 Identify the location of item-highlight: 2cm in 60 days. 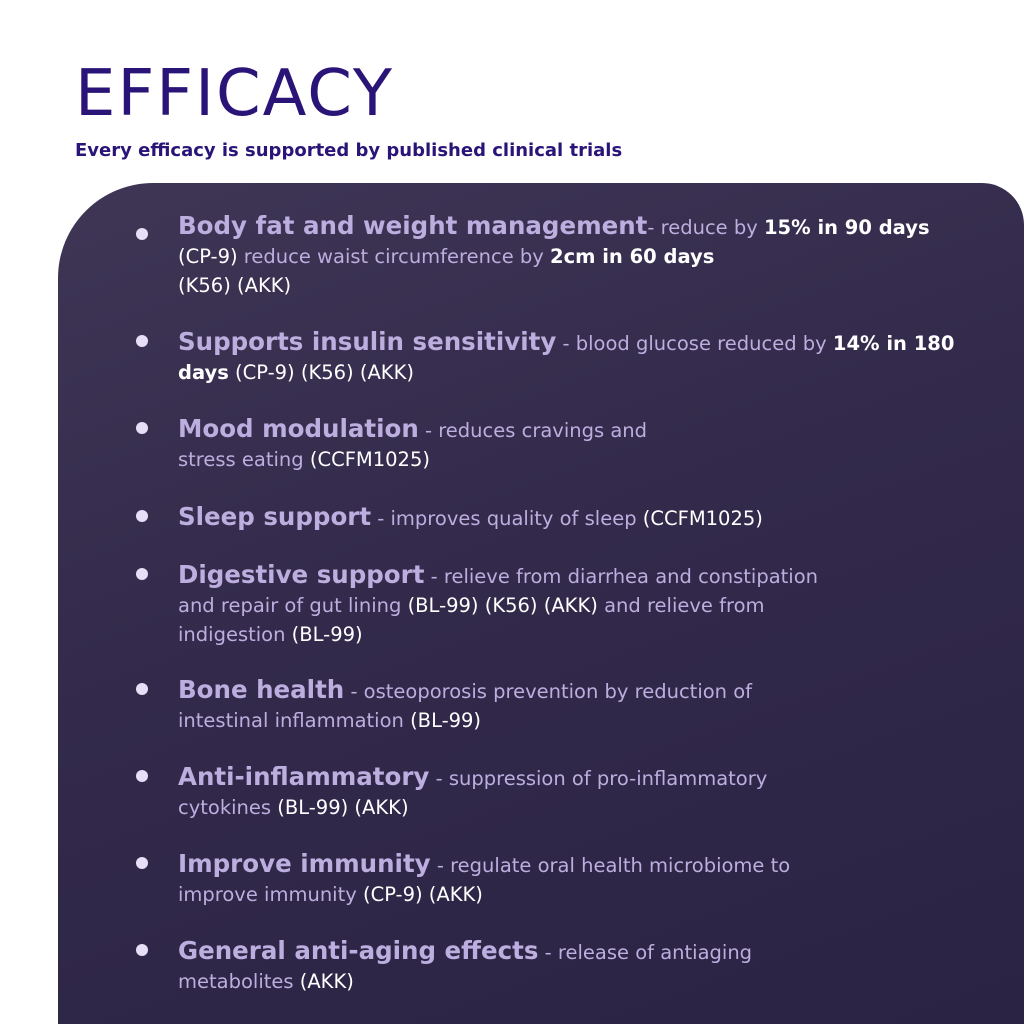
(632, 256).